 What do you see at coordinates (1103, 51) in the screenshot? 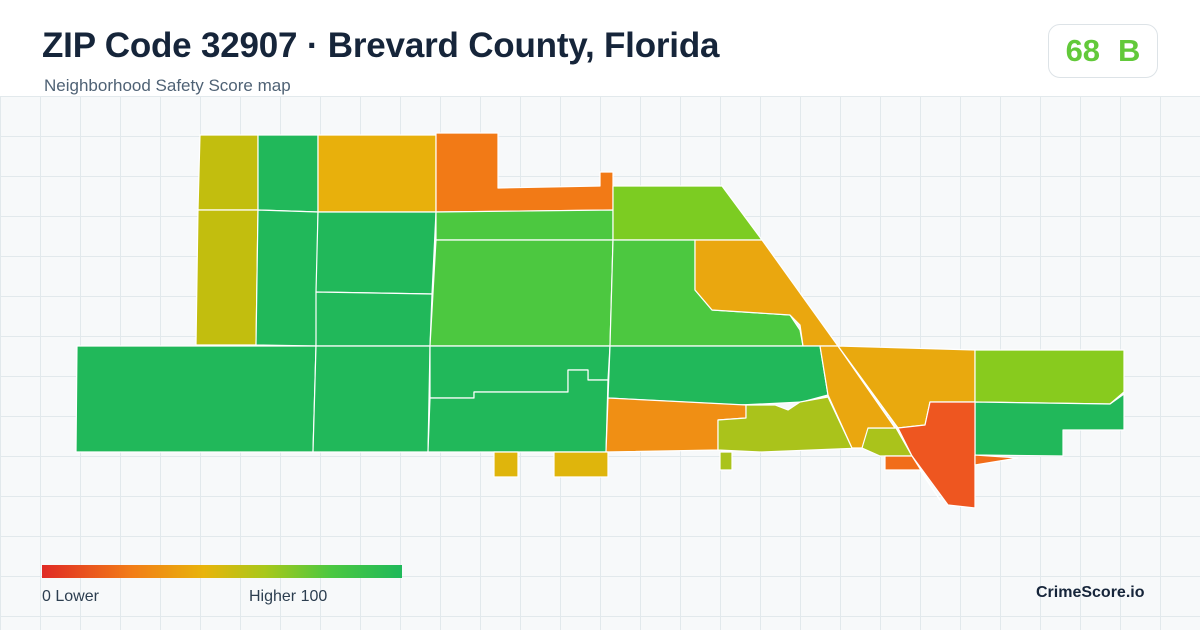
I see `safety-score-badge: 68 B` at bounding box center [1103, 51].